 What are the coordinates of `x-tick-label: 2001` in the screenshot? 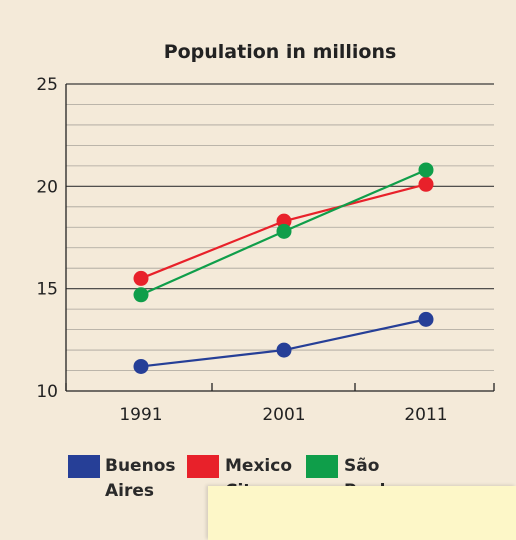 It's located at (283, 415).